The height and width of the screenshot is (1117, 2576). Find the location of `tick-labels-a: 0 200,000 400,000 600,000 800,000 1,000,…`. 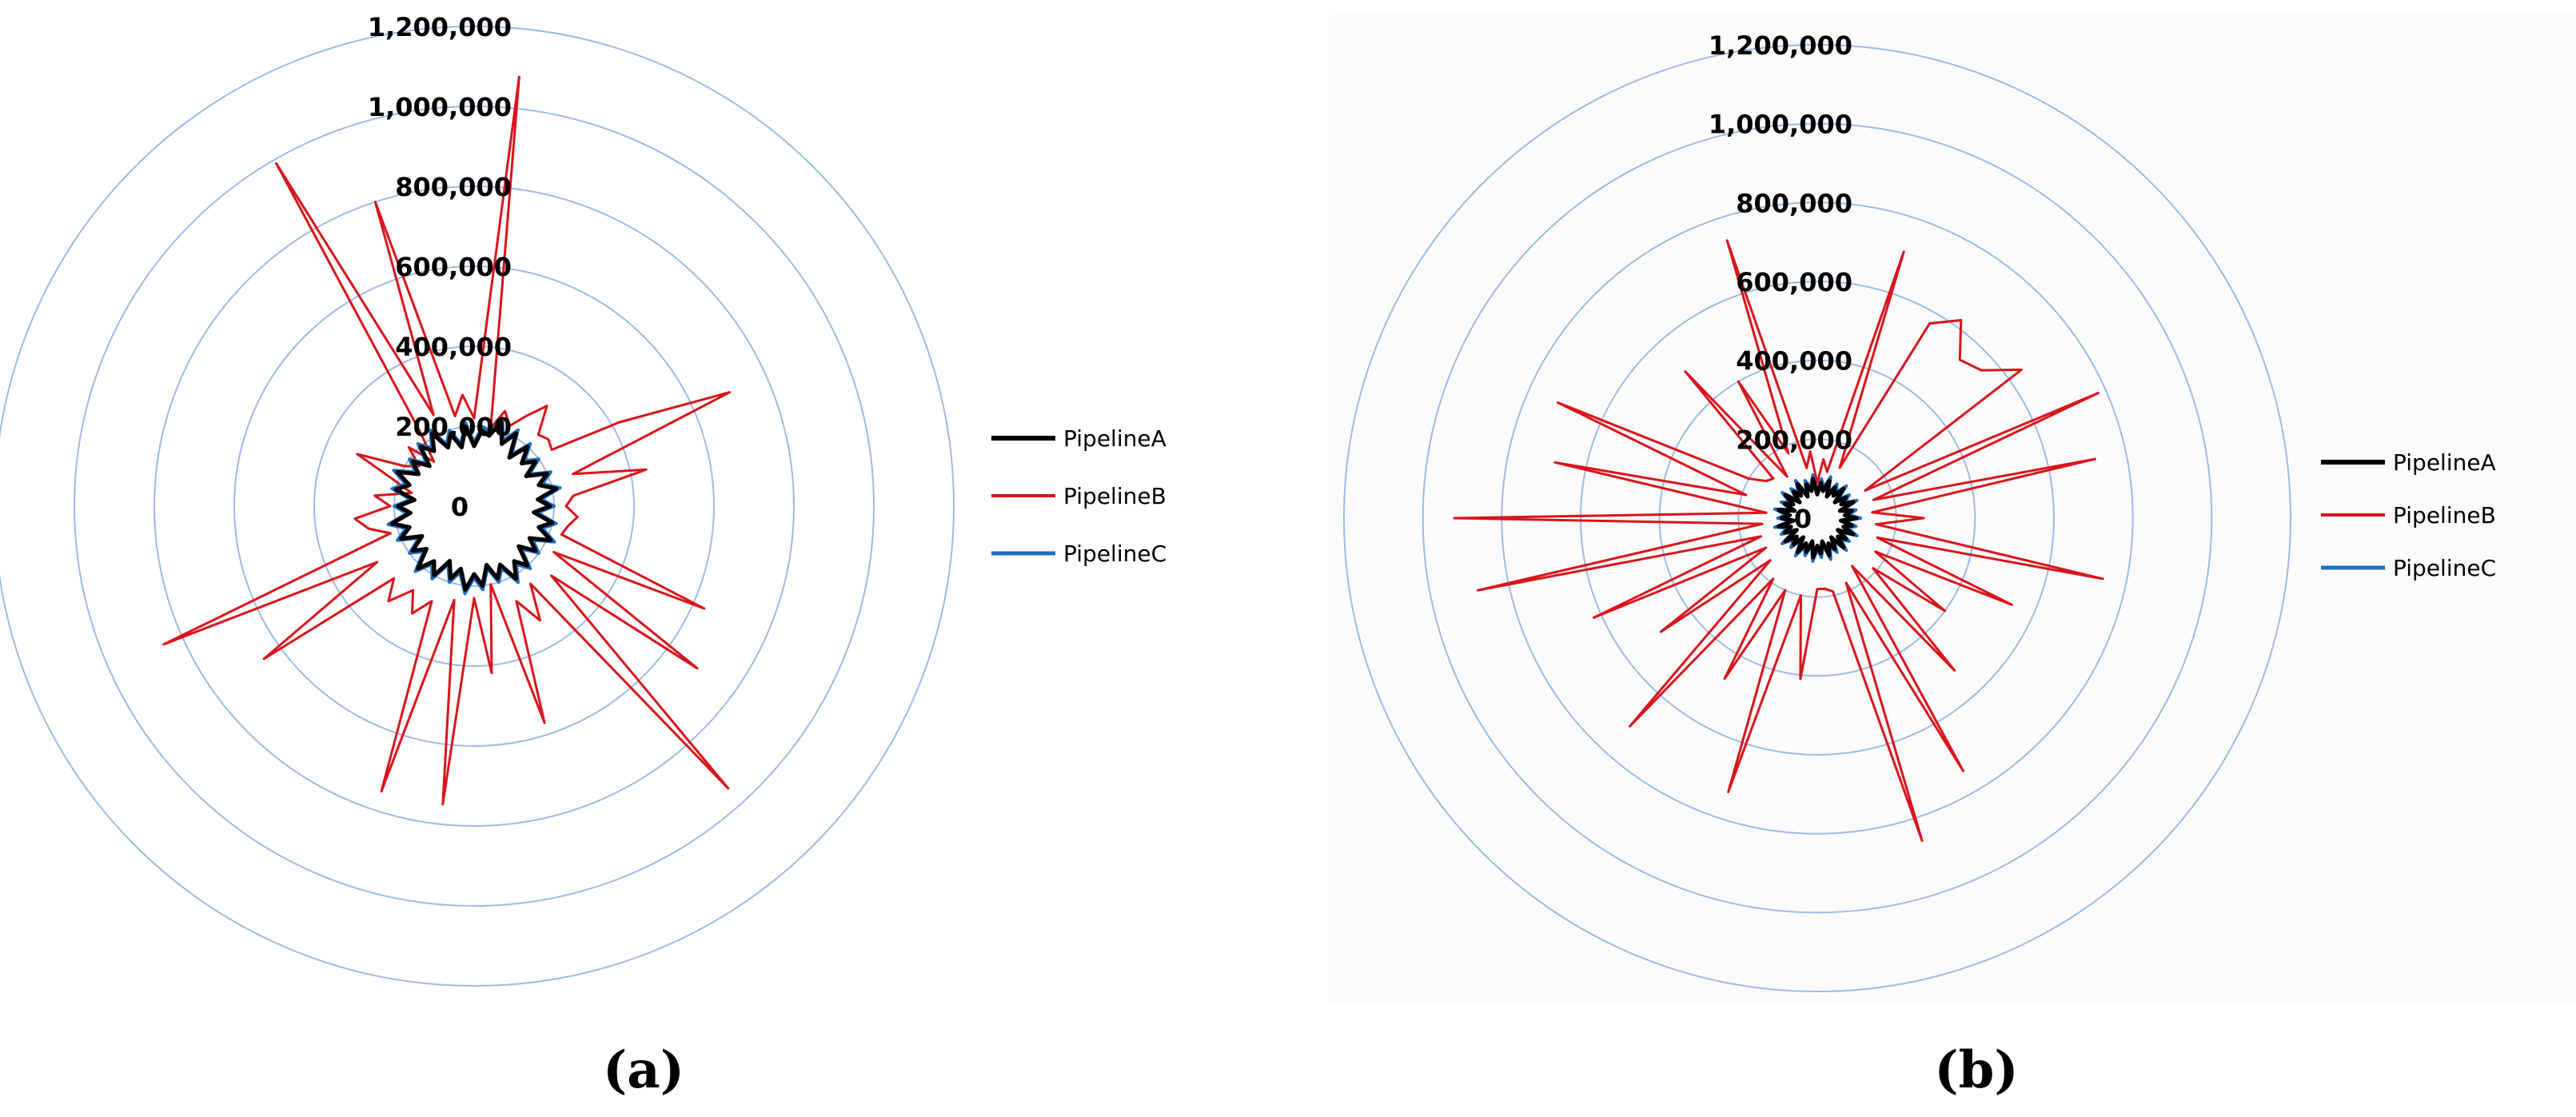

tick-labels-a: 0 200,000 400,000 600,000 800,000 1,000,… is located at coordinates (440, 267).